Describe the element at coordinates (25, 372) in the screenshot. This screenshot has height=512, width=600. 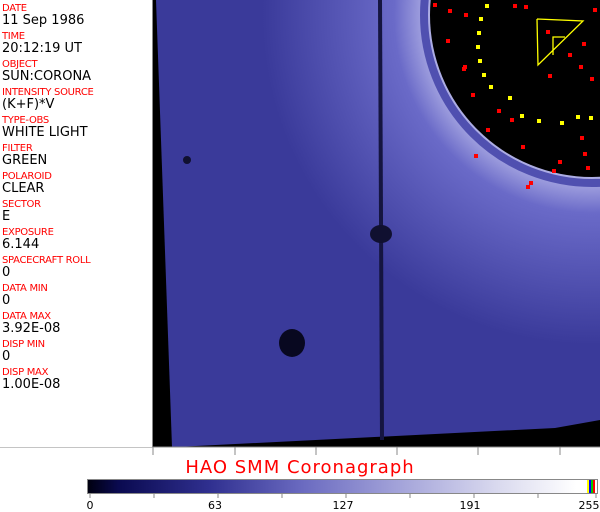
I see `field-label: DISP MAX` at that location.